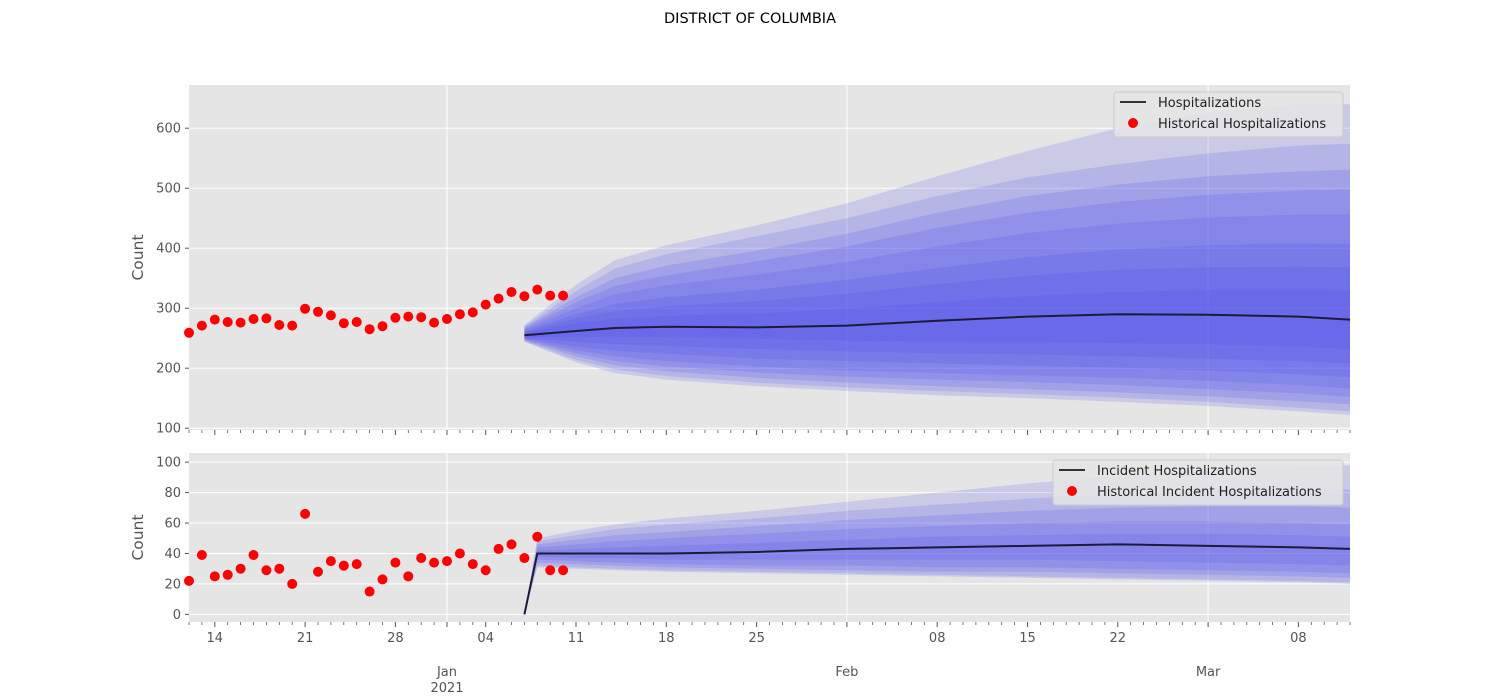 The width and height of the screenshot is (1500, 700). I want to click on x-tick-label: 11, so click(576, 638).